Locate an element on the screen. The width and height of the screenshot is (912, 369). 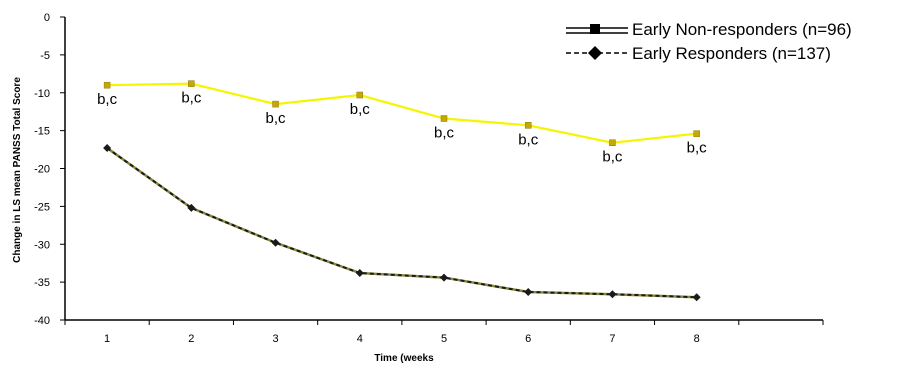
legend-item-responders: Early Responders (n=137) is located at coordinates (698, 53).